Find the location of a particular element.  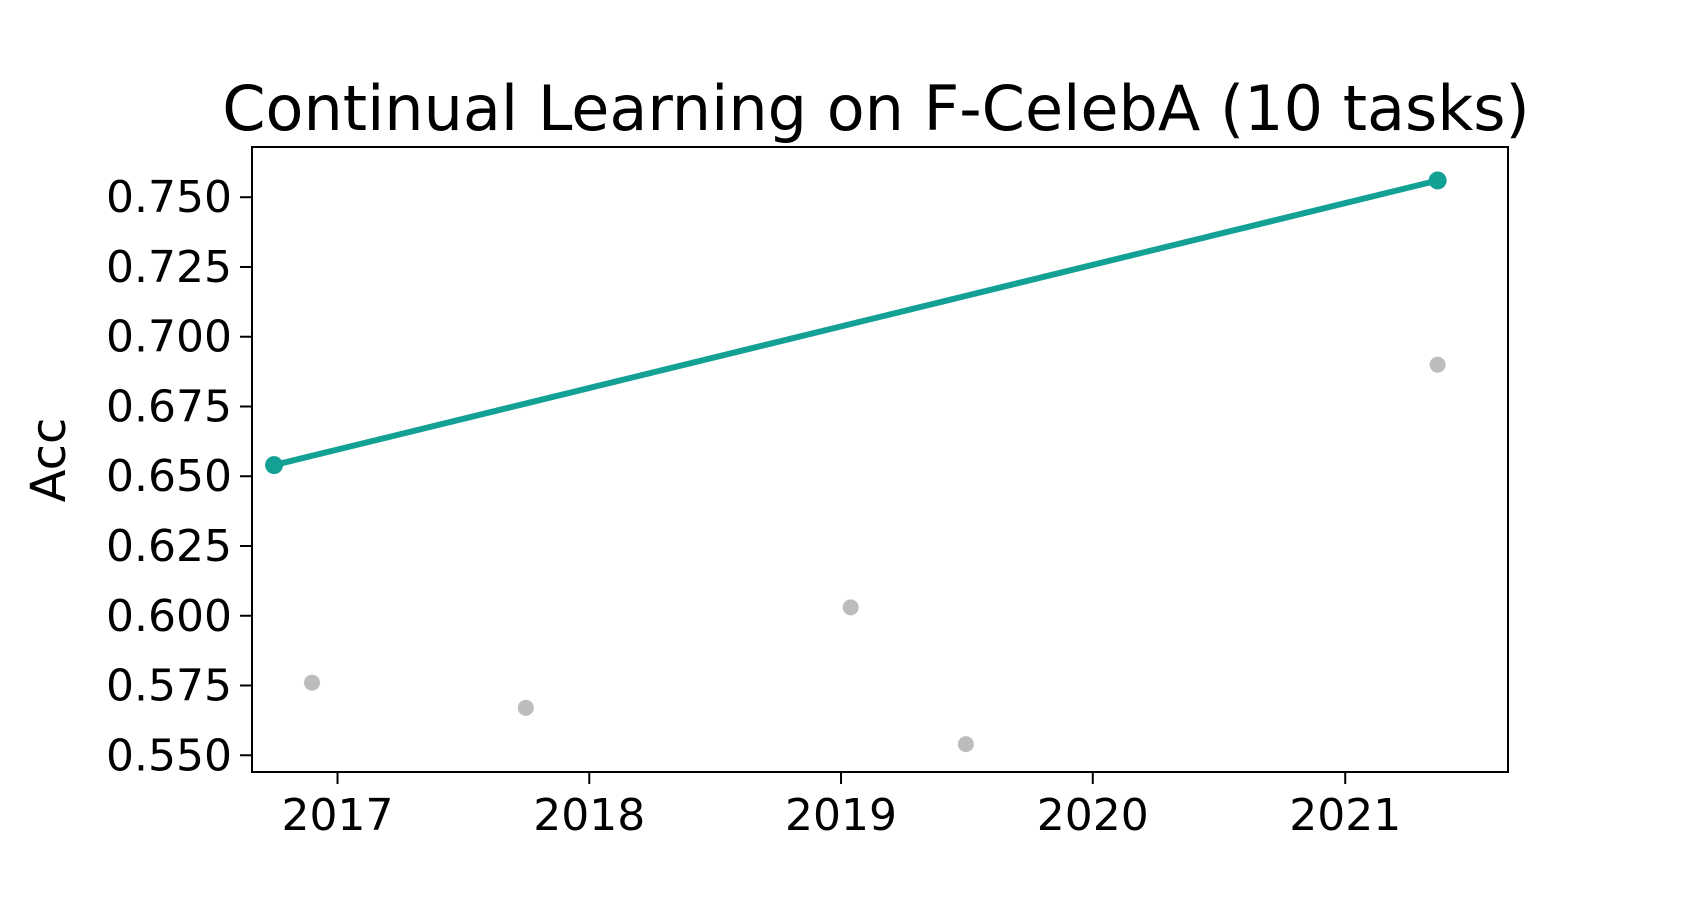

x-tick-label: 2018 is located at coordinates (589, 815).